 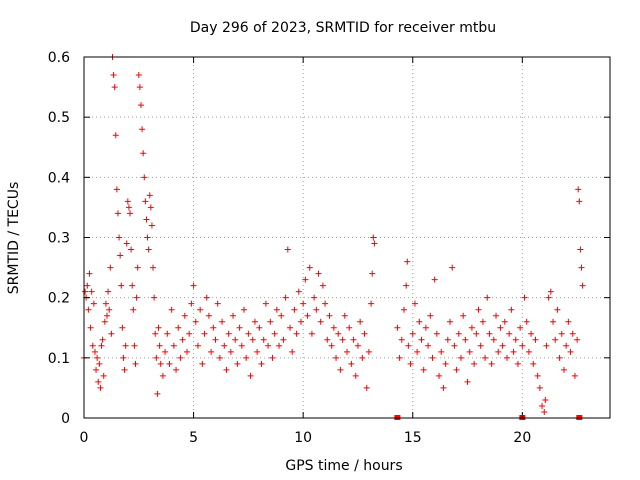 What do you see at coordinates (59, 239) in the screenshot?
I see `y-tick-label: 0.3` at bounding box center [59, 239].